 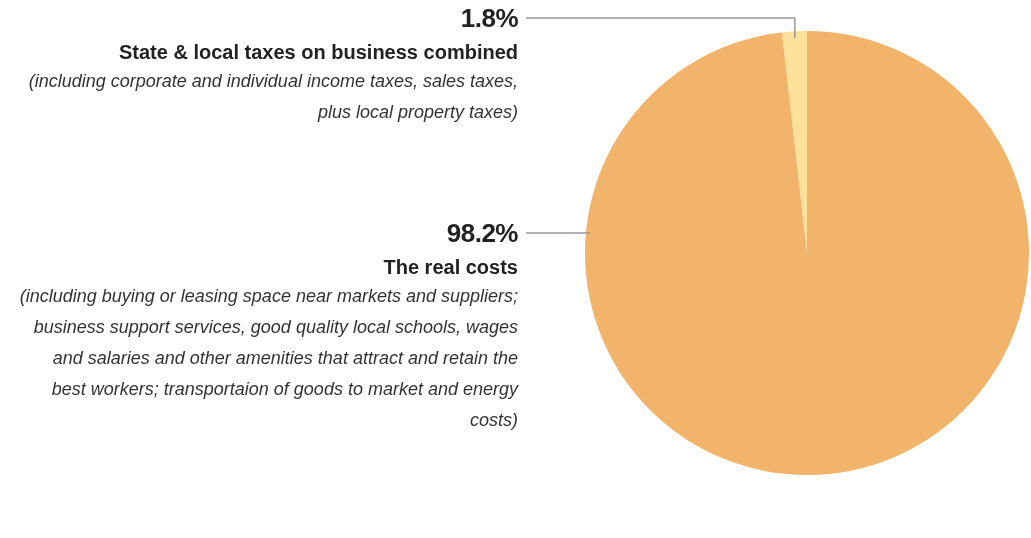 What do you see at coordinates (268, 358) in the screenshot?
I see `text: (including buying or leasing space near markets and suppliers; business support services, good quality local schools, wages and salaries and other amenities that attract and retain the best workers; transportaion of goods to market and energy costs)` at bounding box center [268, 358].